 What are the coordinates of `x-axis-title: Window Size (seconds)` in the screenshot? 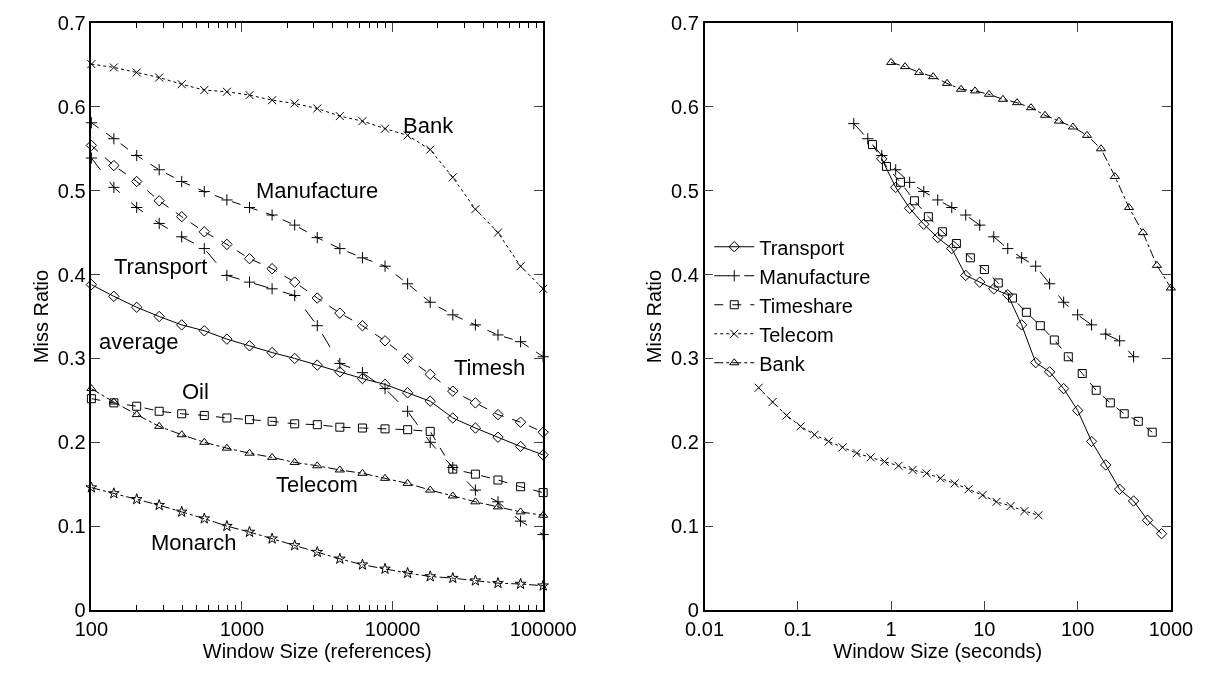 It's located at (938, 650).